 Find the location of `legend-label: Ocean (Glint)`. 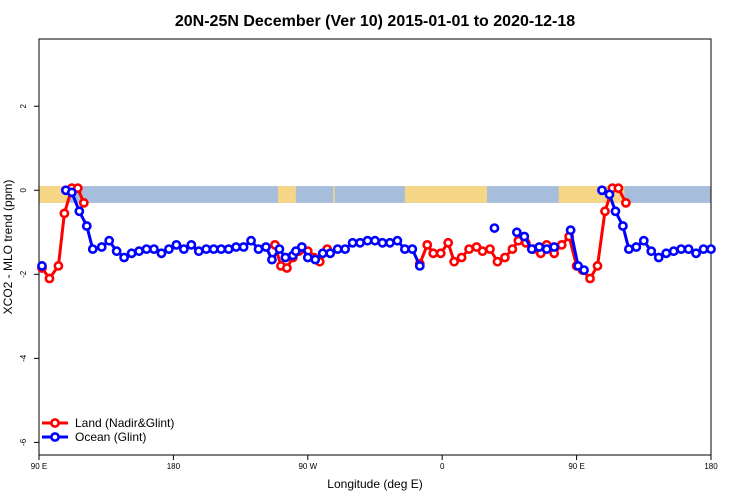

legend-label: Ocean (Glint) is located at coordinates (110, 437).